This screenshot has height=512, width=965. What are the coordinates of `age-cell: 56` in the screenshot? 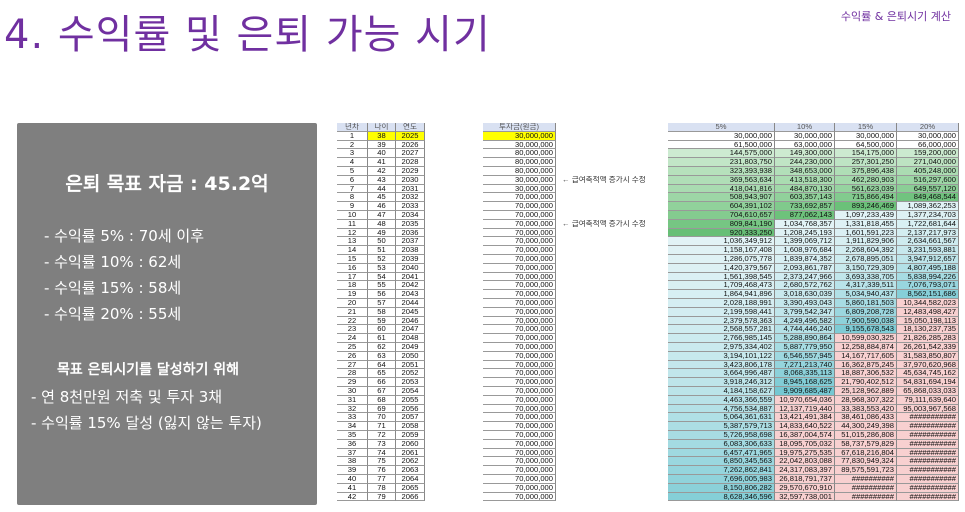 It's located at (382, 294).